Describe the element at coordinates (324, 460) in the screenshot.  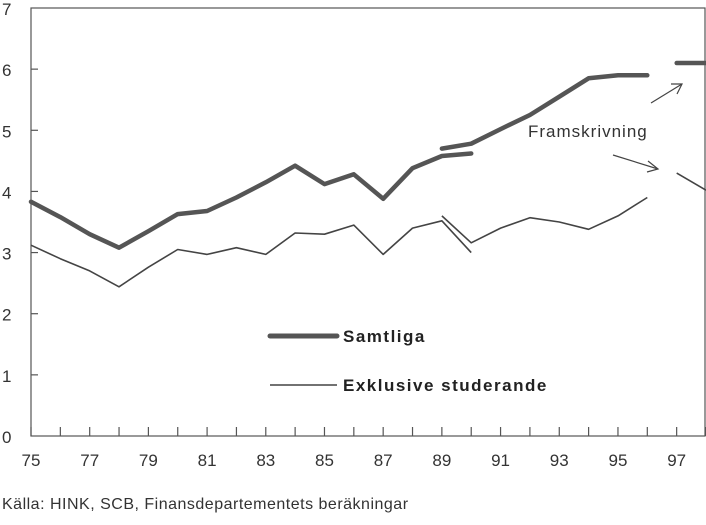
I see `x-tick-label: 85` at that location.